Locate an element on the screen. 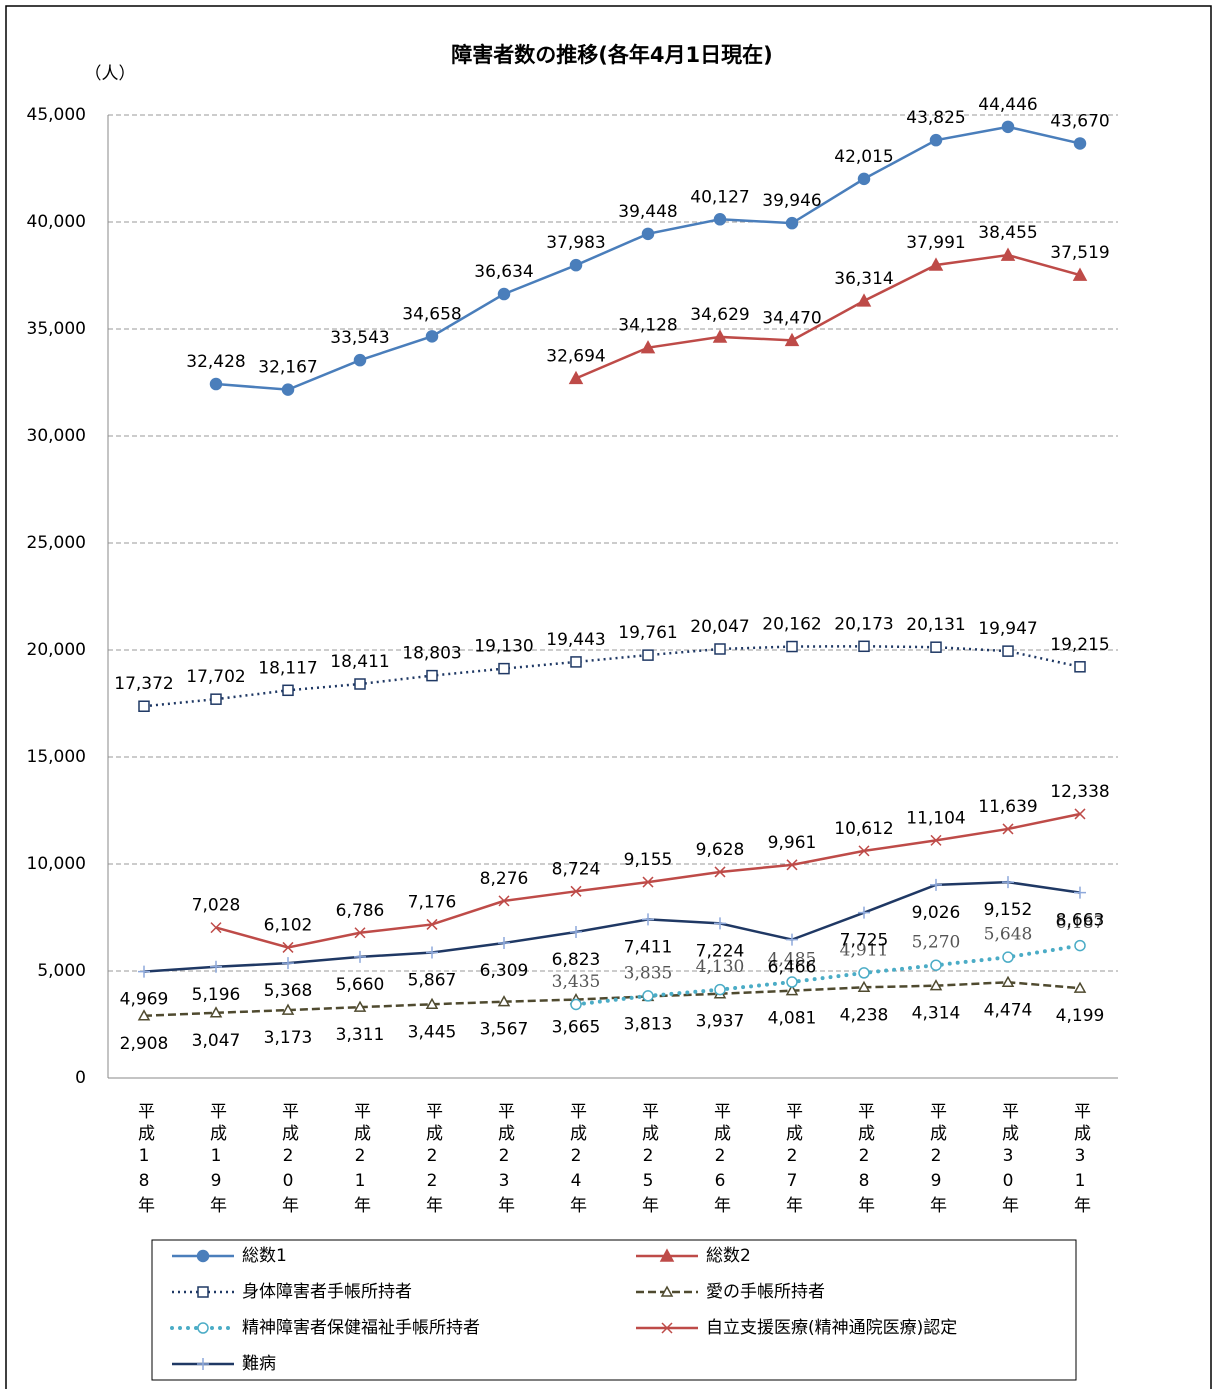 This screenshot has height=1389, width=1217. data-label: 4,130 is located at coordinates (720, 967).